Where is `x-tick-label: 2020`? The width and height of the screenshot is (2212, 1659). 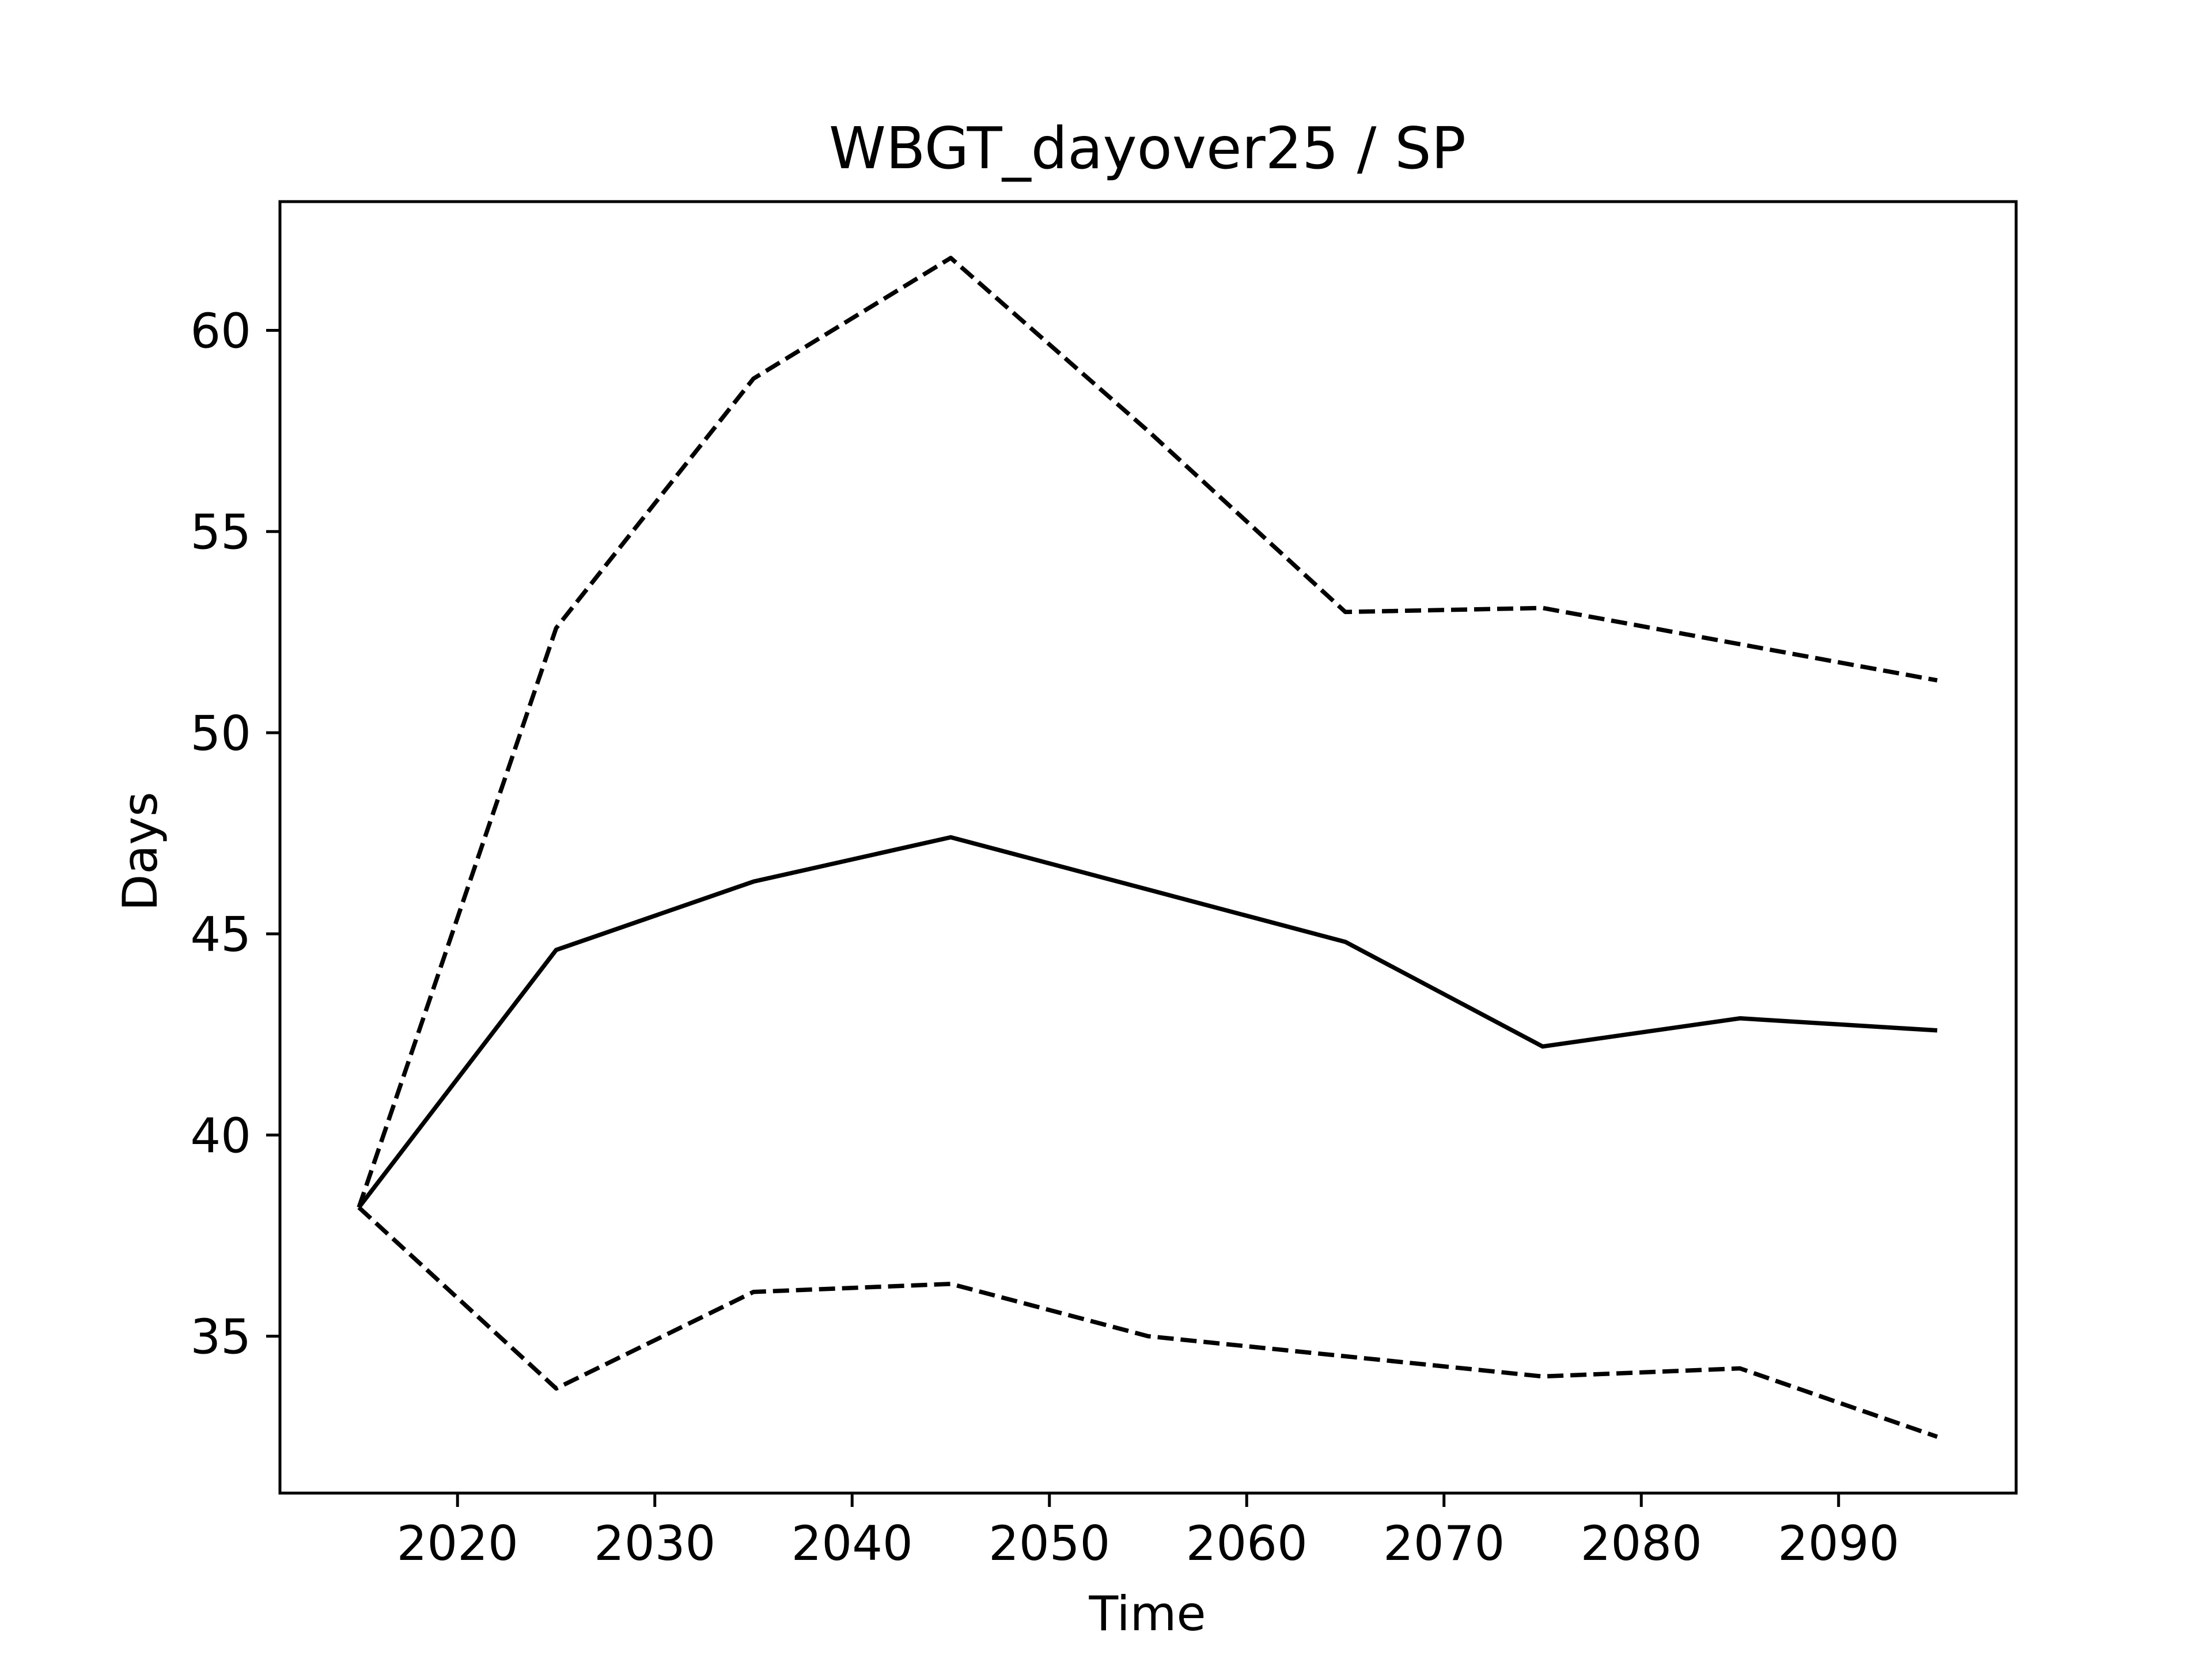
x-tick-label: 2020 is located at coordinates (457, 1543).